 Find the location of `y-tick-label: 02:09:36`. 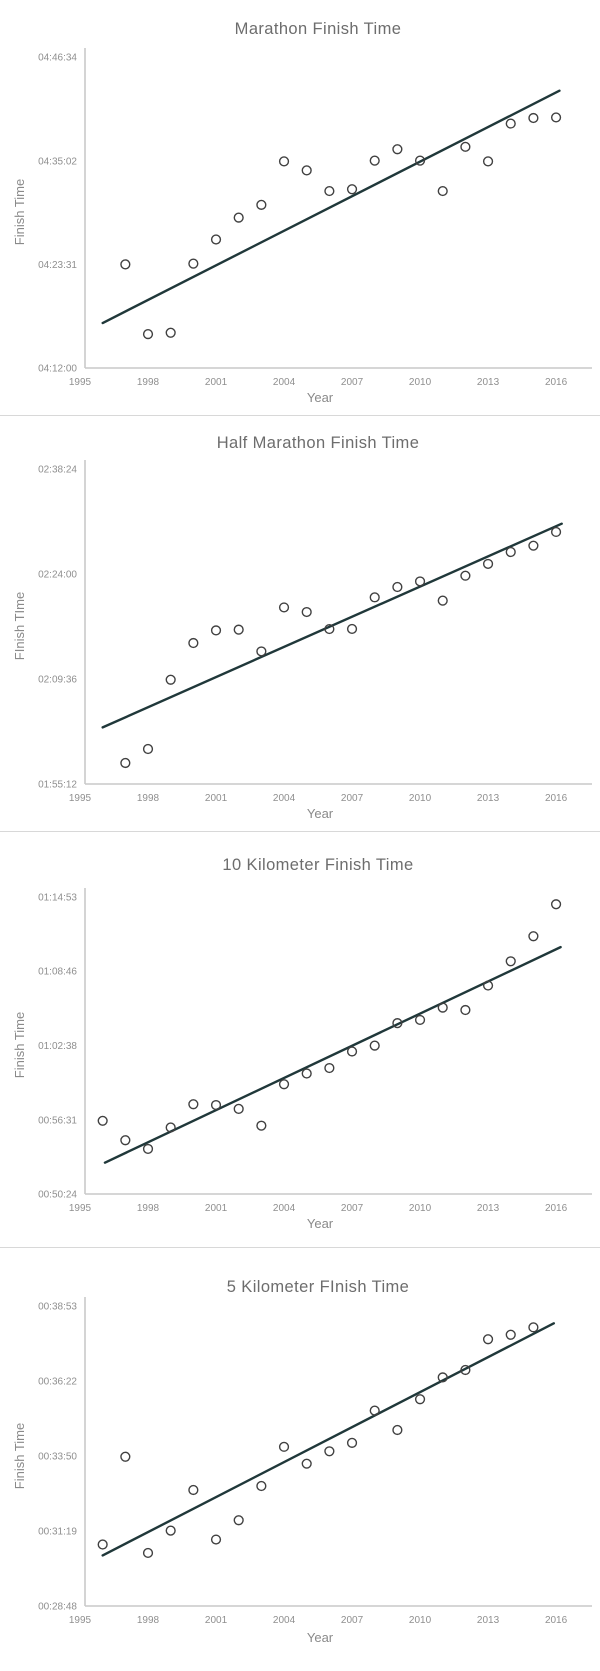

y-tick-label: 02:09:36 is located at coordinates (57, 680).